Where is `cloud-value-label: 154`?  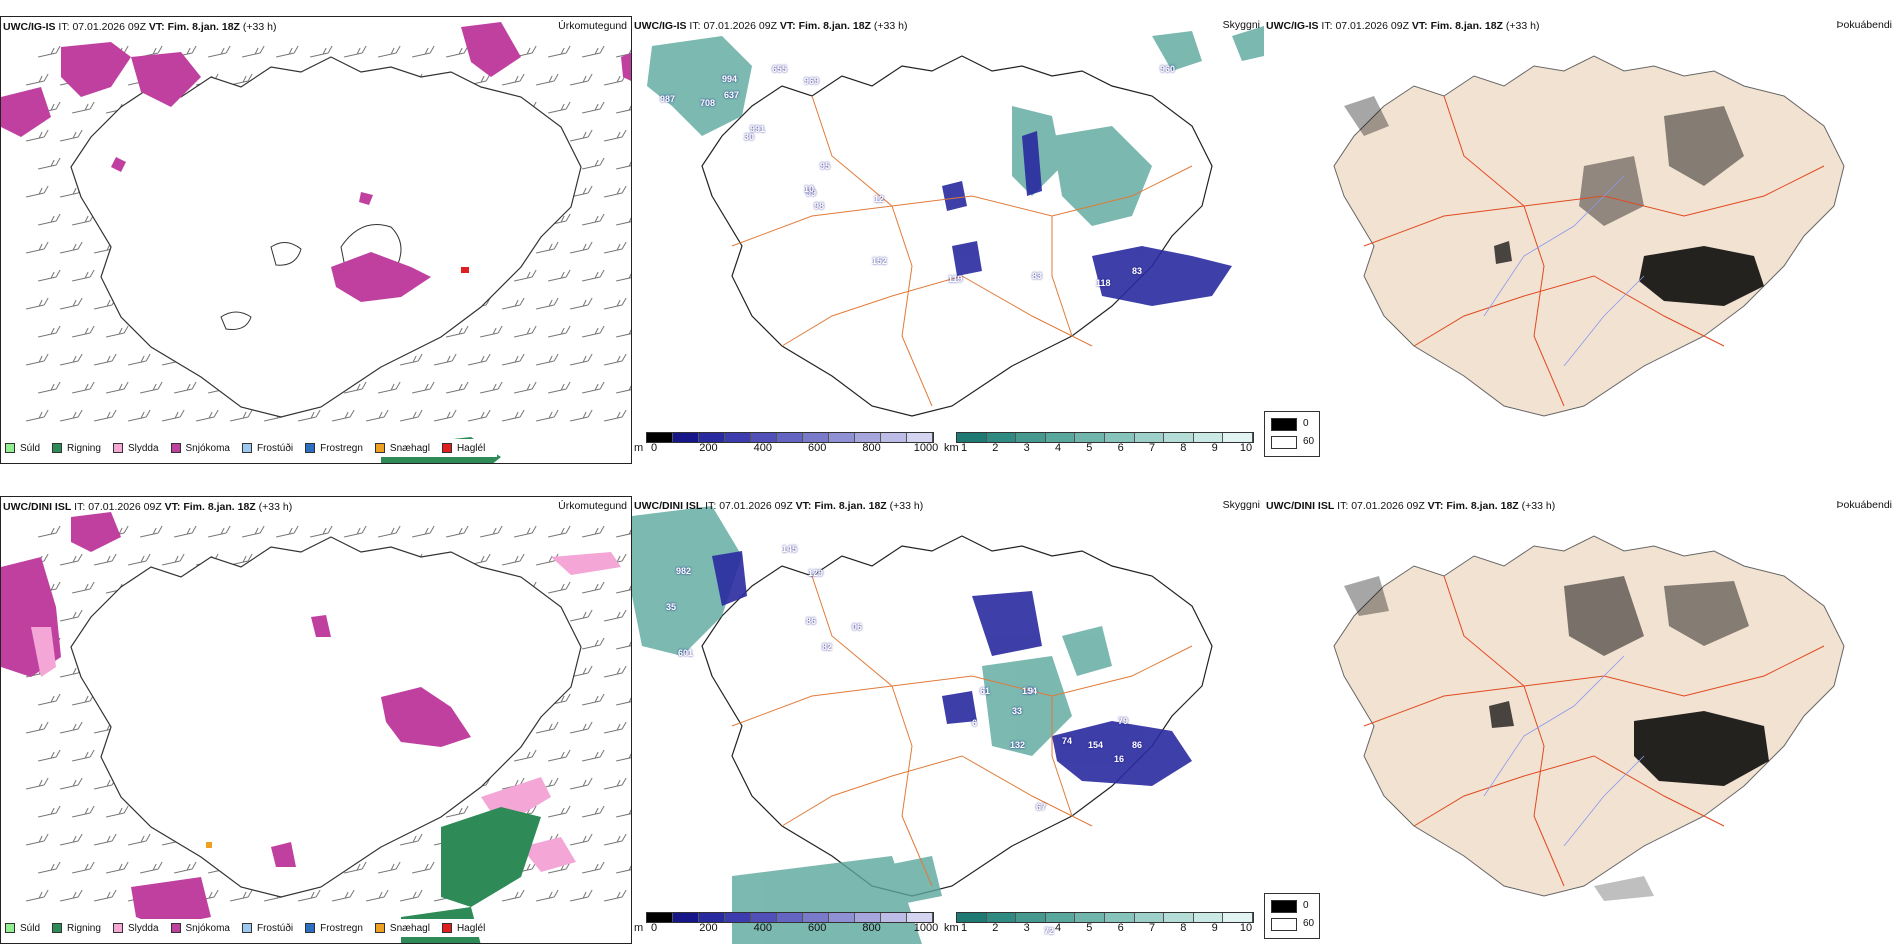
cloud-value-label: 154 is located at coordinates (1030, 691).